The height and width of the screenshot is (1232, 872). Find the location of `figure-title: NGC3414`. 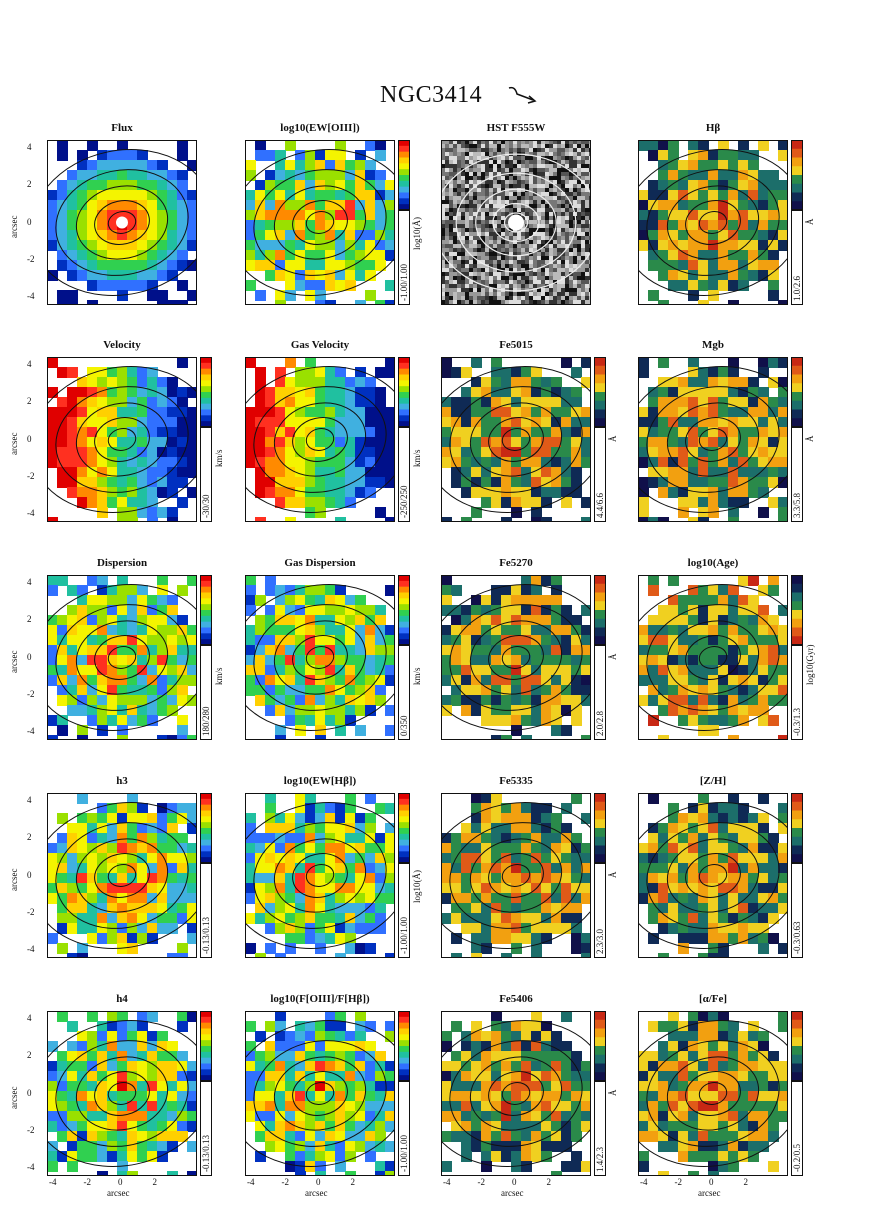

figure-title: NGC3414 is located at coordinates (431, 95).